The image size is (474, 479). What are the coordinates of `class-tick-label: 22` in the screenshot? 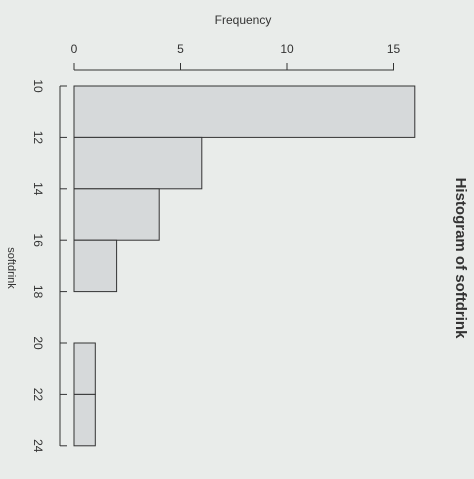 It's located at (38, 395).